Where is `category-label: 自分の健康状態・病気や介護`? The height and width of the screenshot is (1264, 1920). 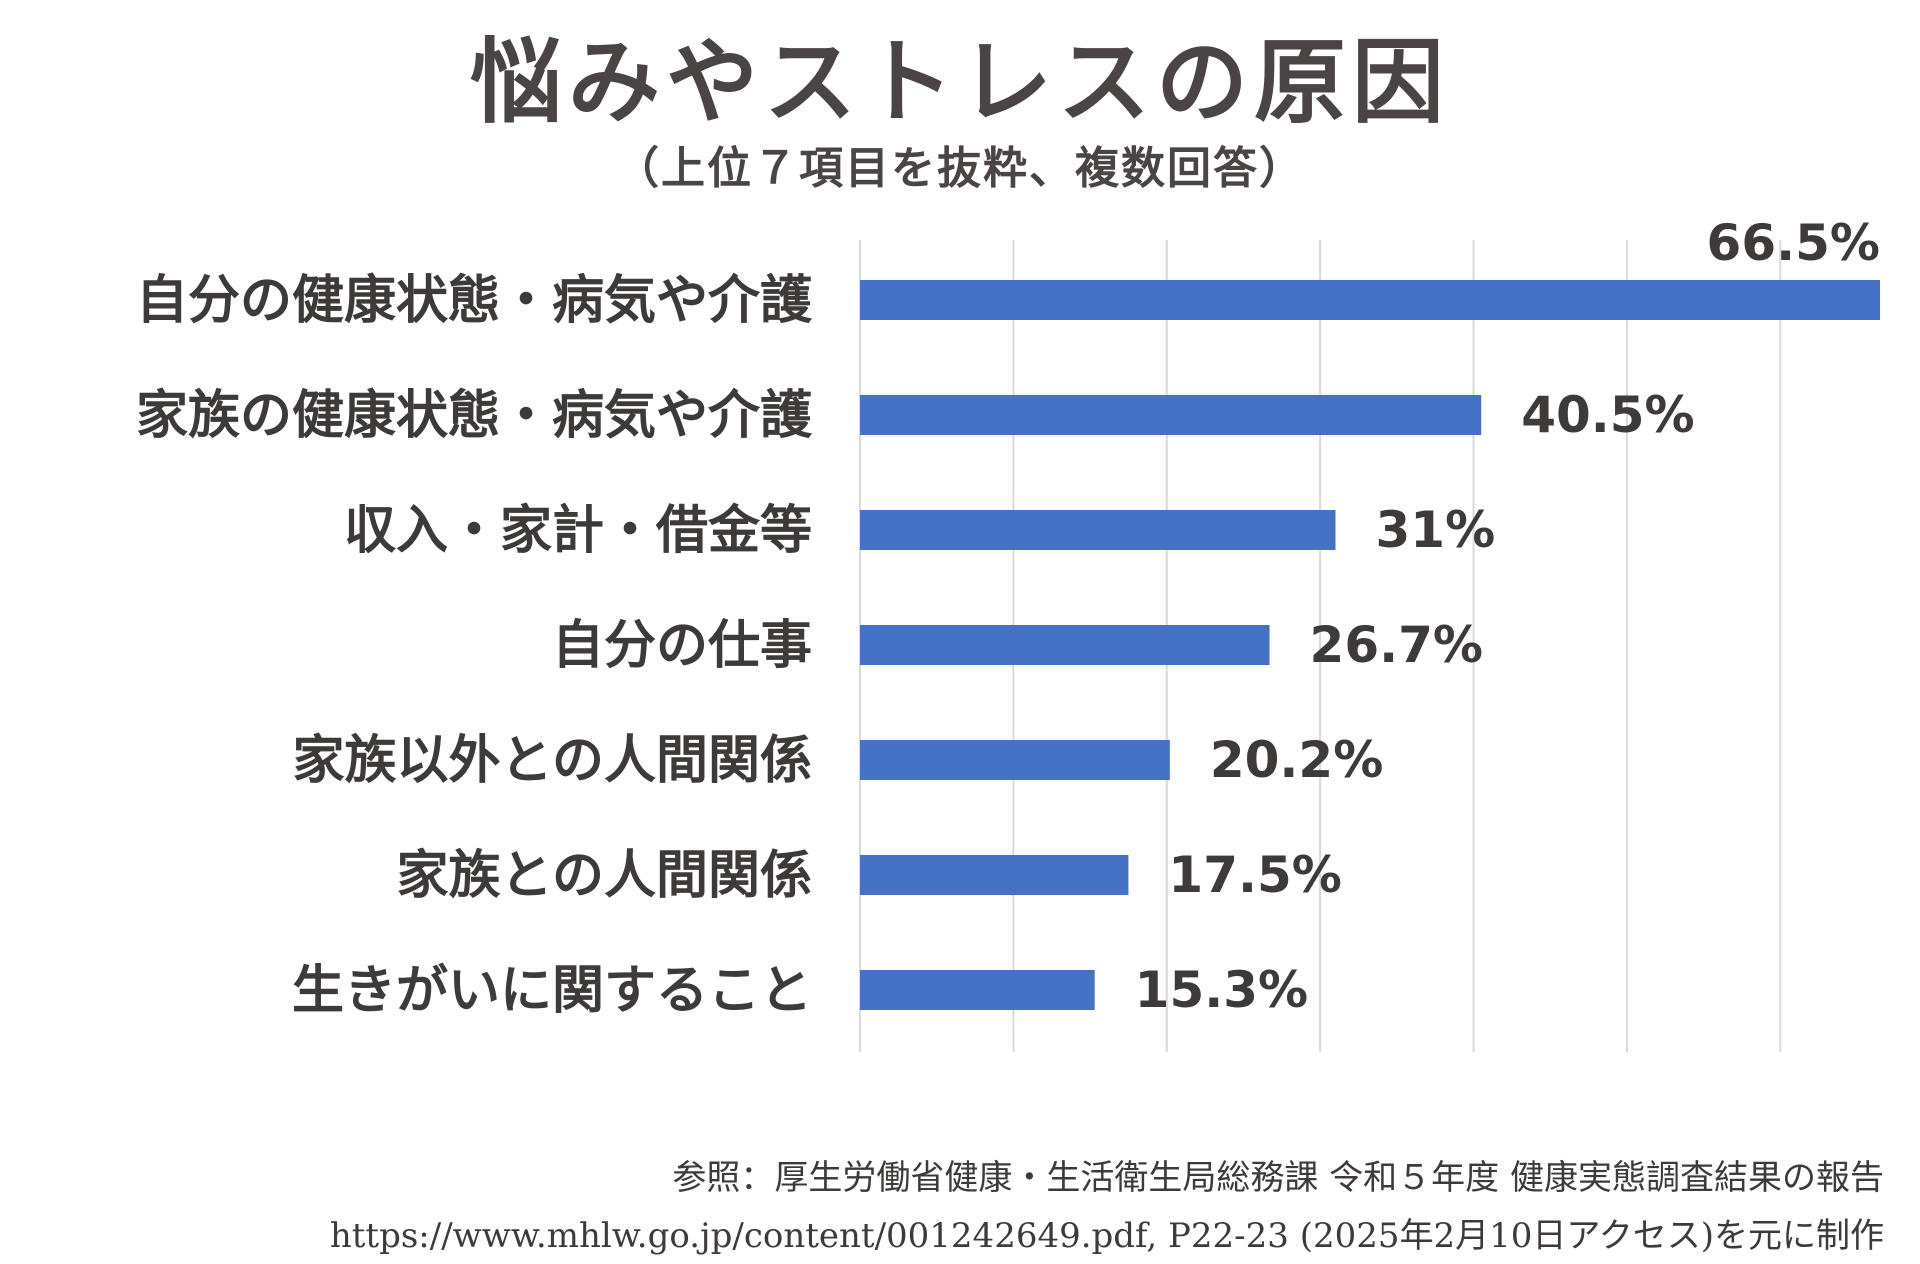 category-label: 自分の健康状態・病気や介護 is located at coordinates (474, 300).